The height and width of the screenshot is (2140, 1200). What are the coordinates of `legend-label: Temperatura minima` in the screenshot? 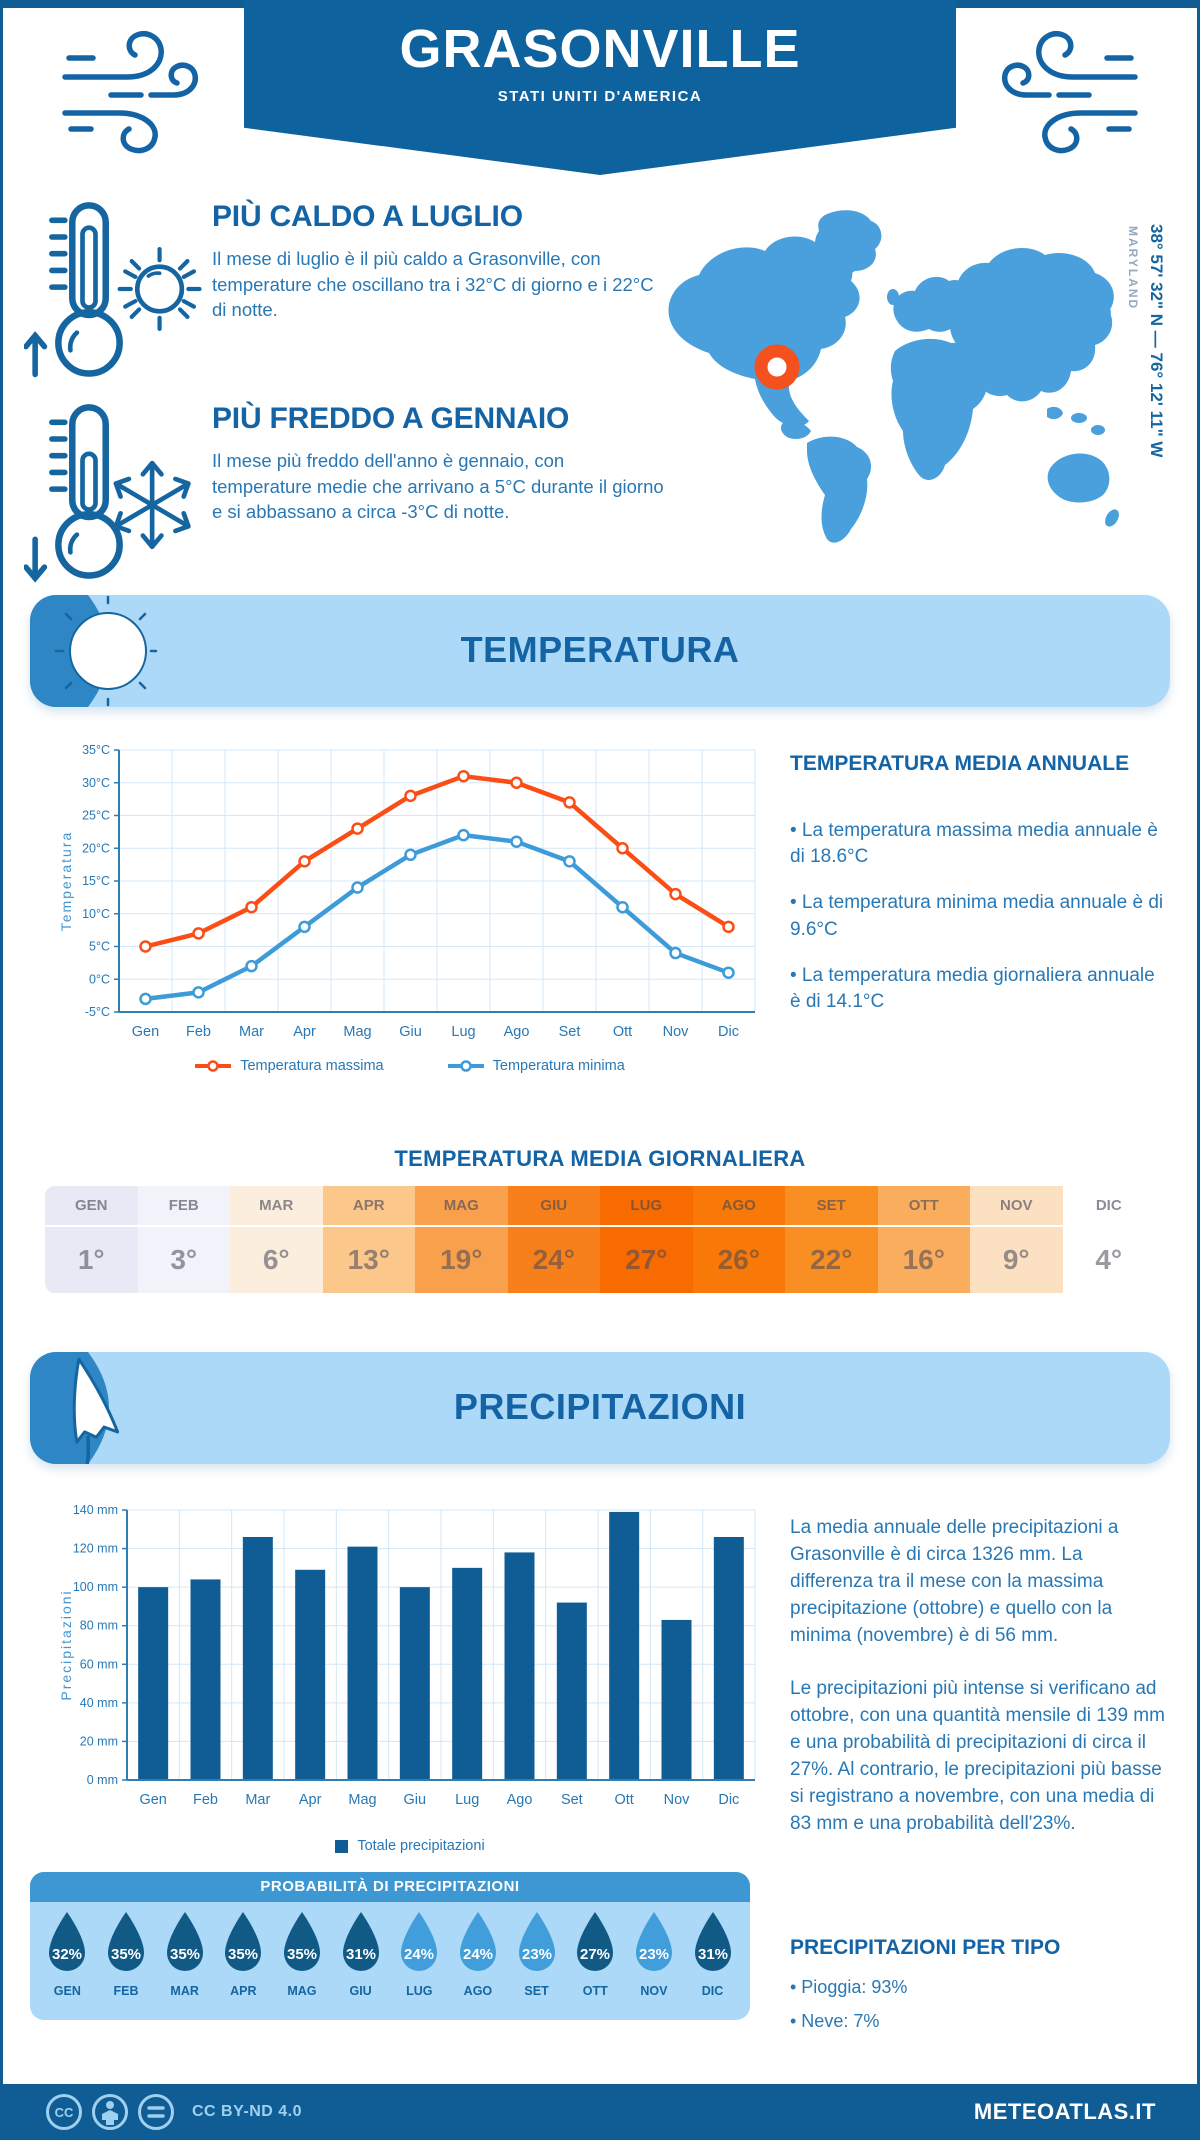 It's located at (558, 1066).